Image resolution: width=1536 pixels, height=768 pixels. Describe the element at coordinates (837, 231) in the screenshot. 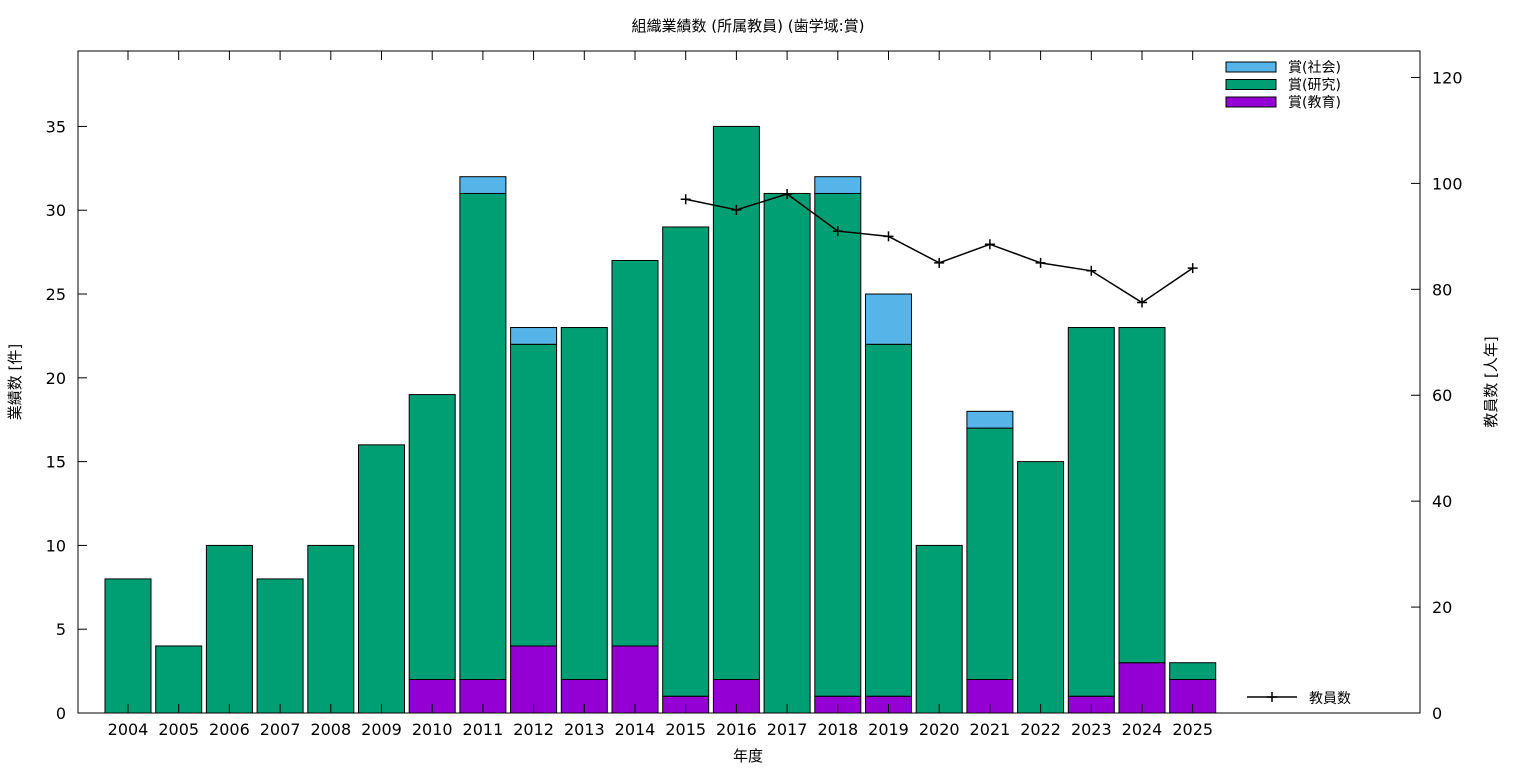

I see `line-point-2018` at that location.